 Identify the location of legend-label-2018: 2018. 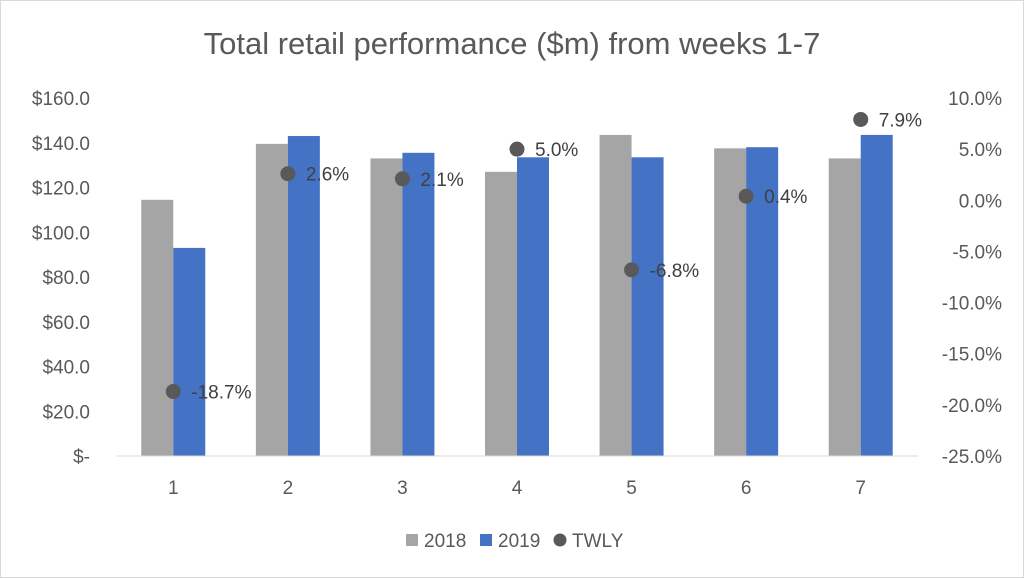
(445, 541).